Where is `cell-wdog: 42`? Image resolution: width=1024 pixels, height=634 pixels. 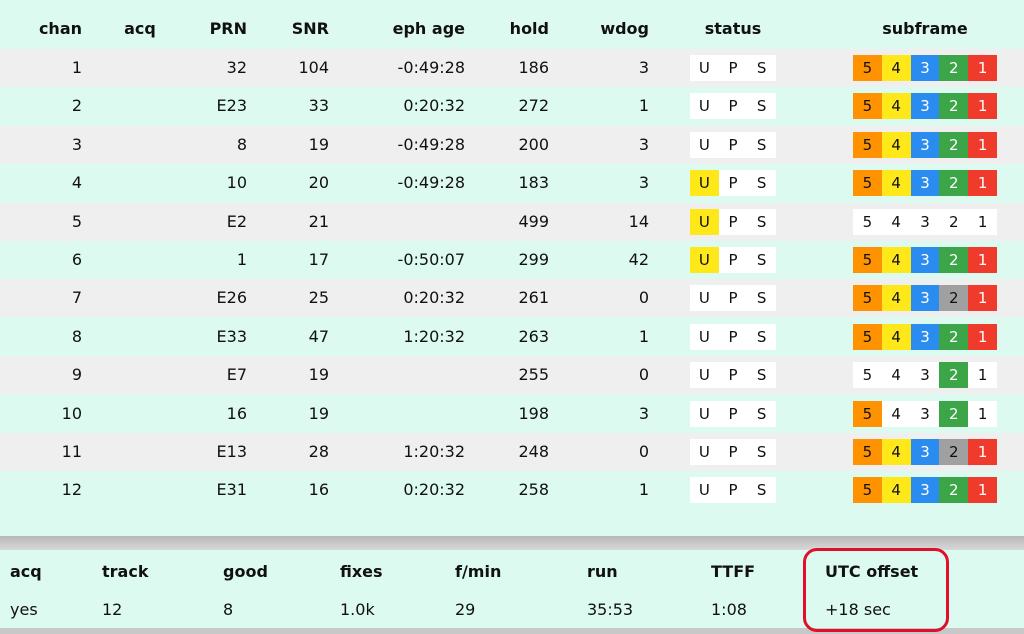 cell-wdog: 42 is located at coordinates (638, 259).